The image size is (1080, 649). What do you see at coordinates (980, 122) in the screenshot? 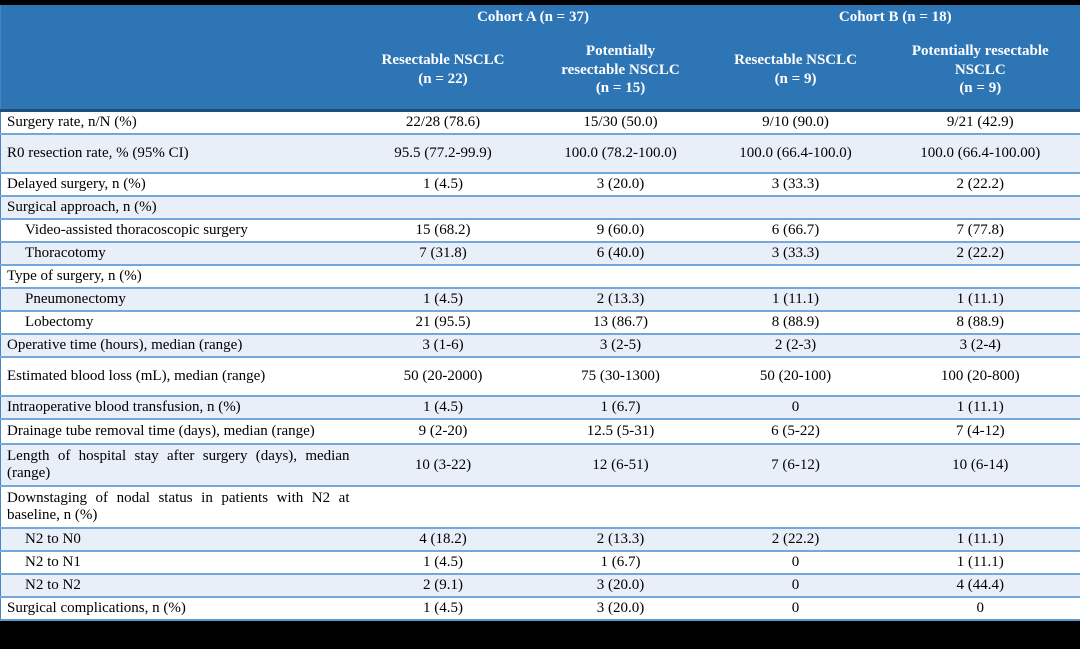
I see `row-value: 9/21 (42.9)` at bounding box center [980, 122].